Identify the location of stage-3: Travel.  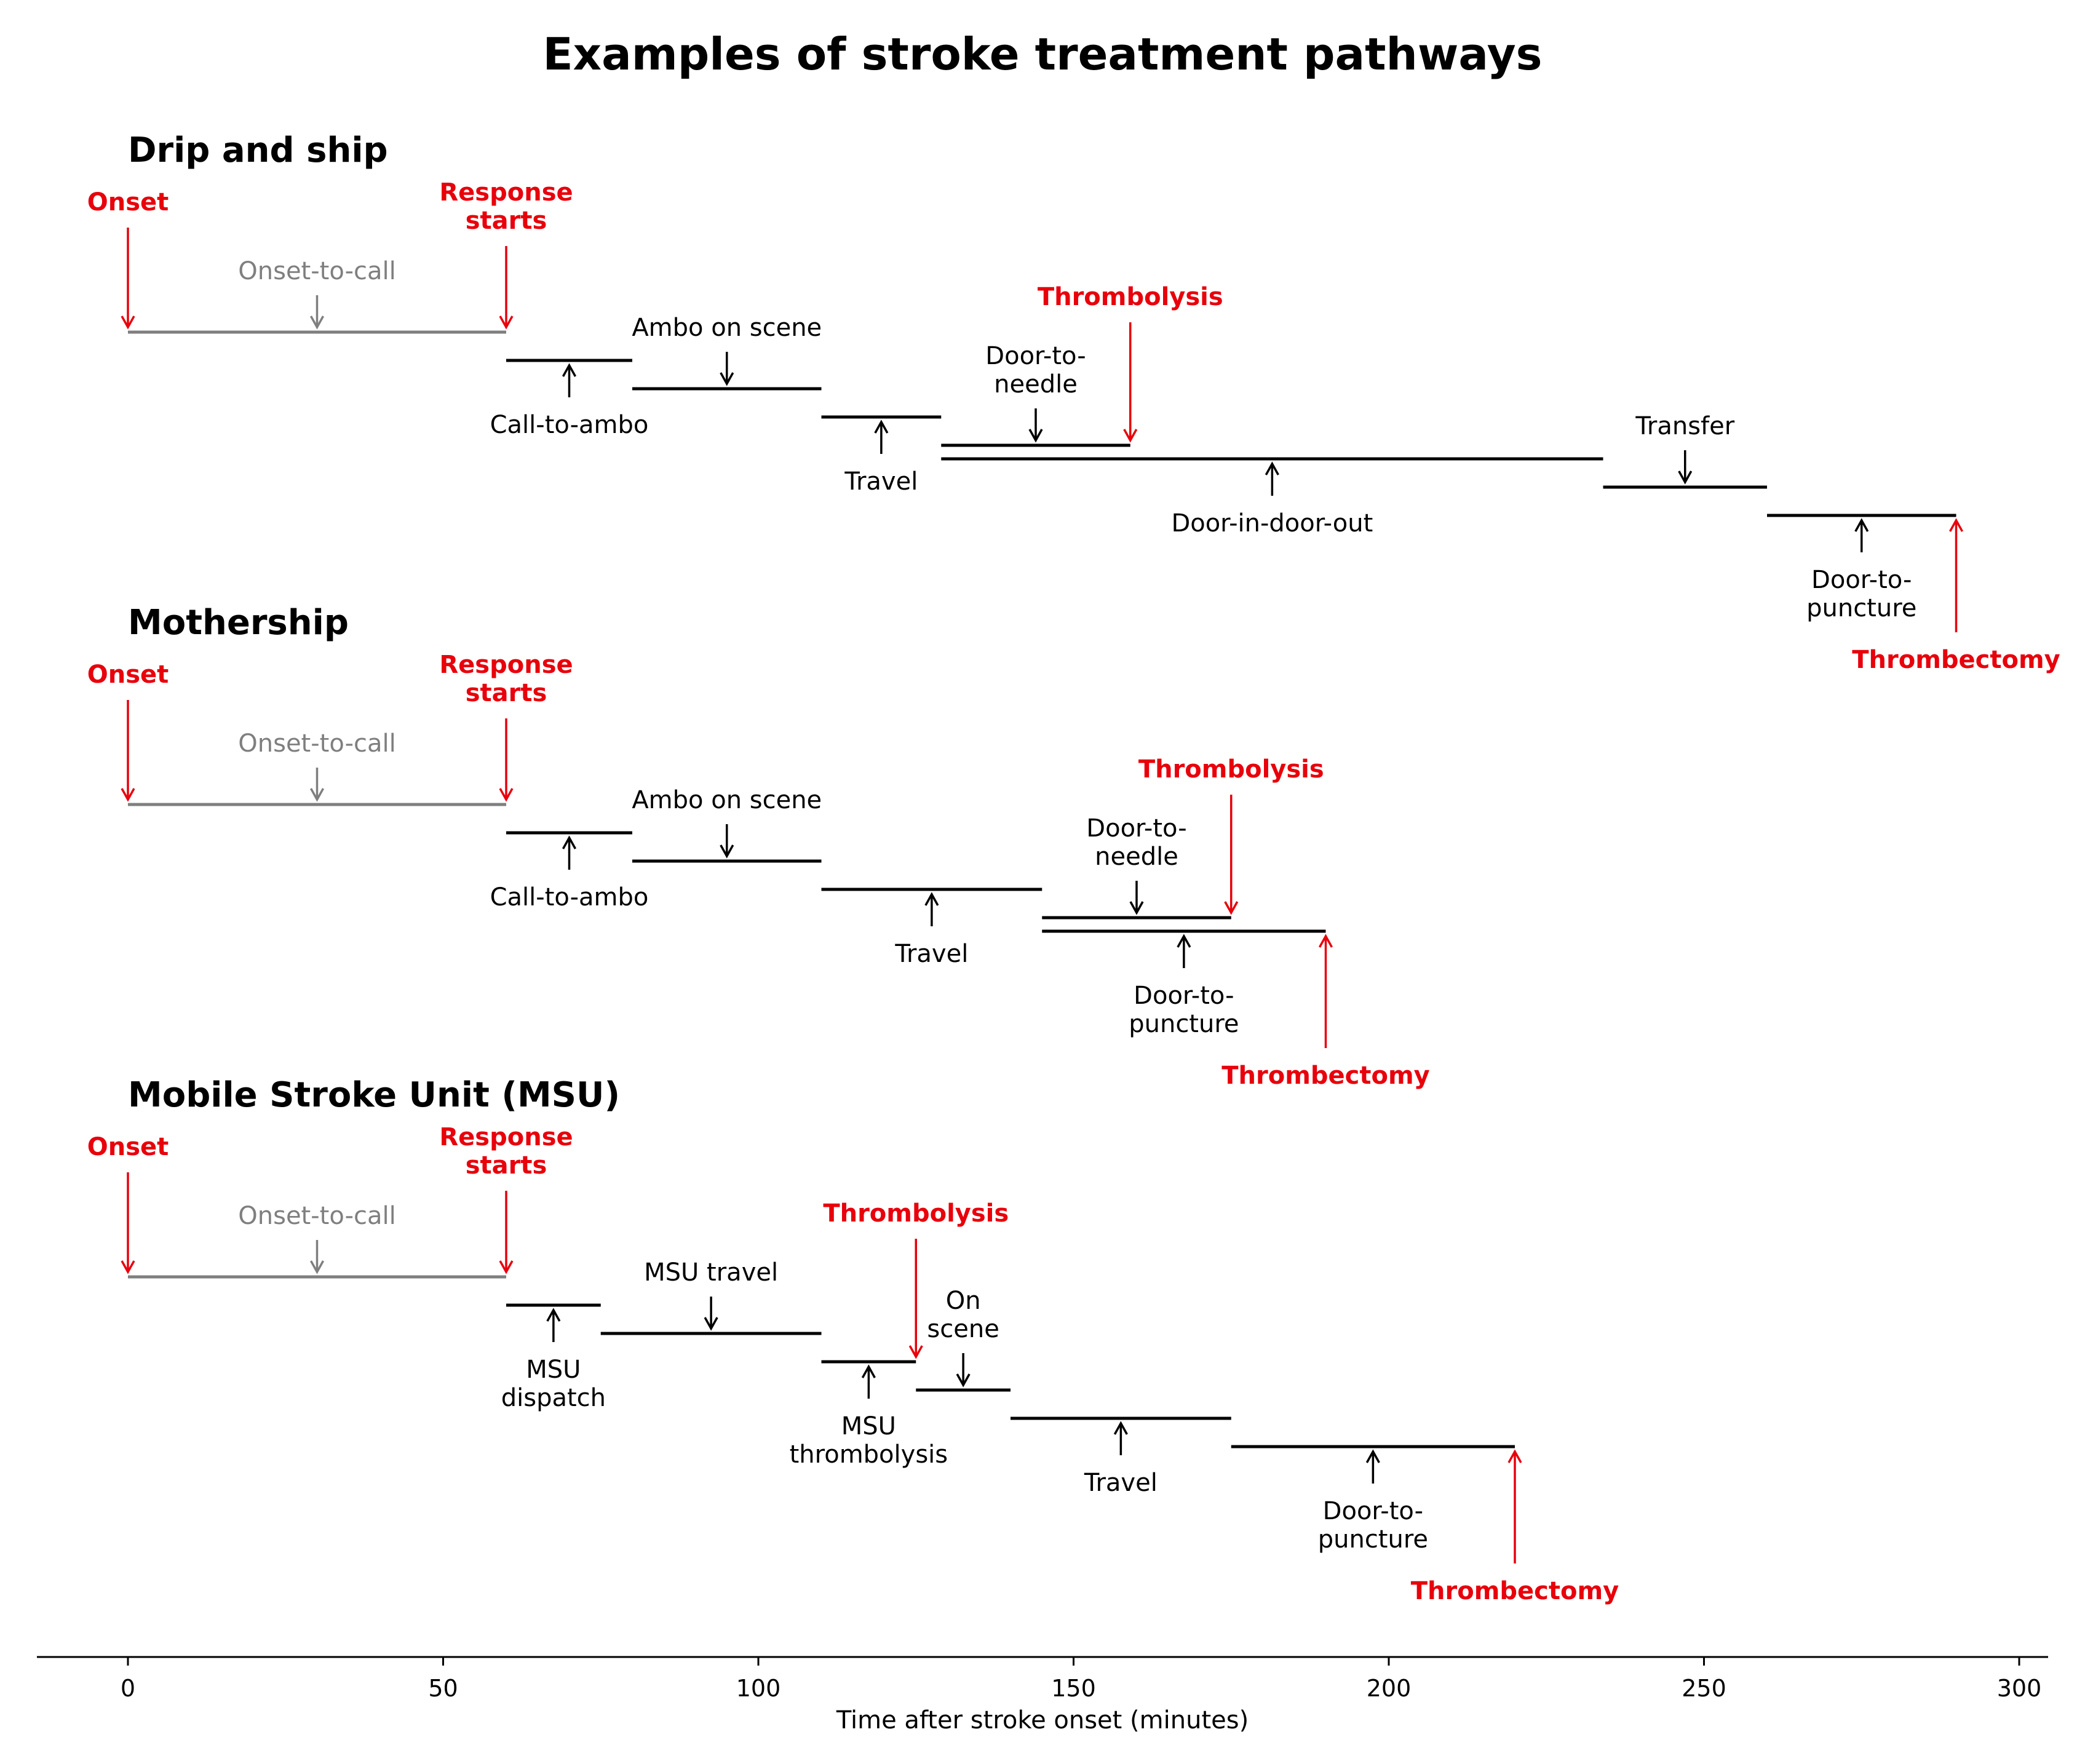
(881, 455).